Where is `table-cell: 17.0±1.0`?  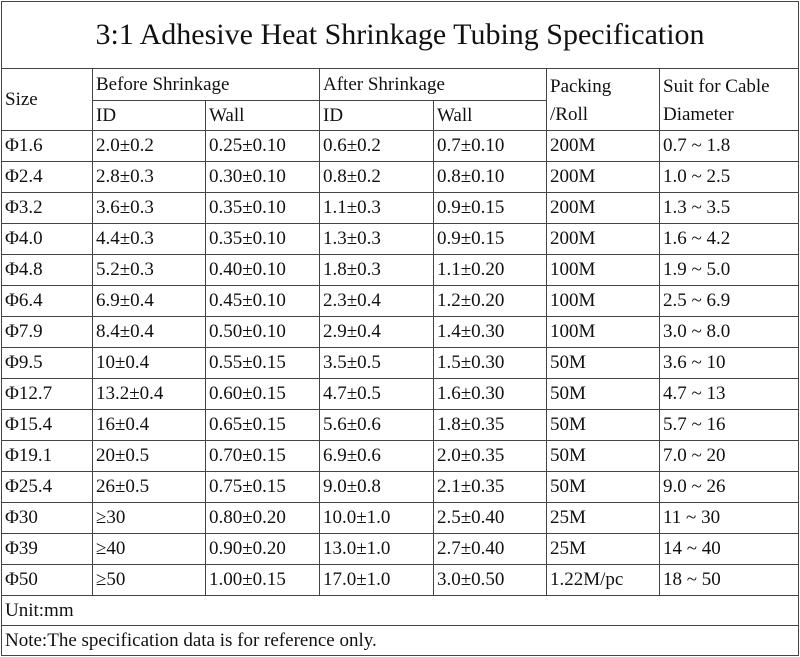 table-cell: 17.0±1.0 is located at coordinates (376, 580).